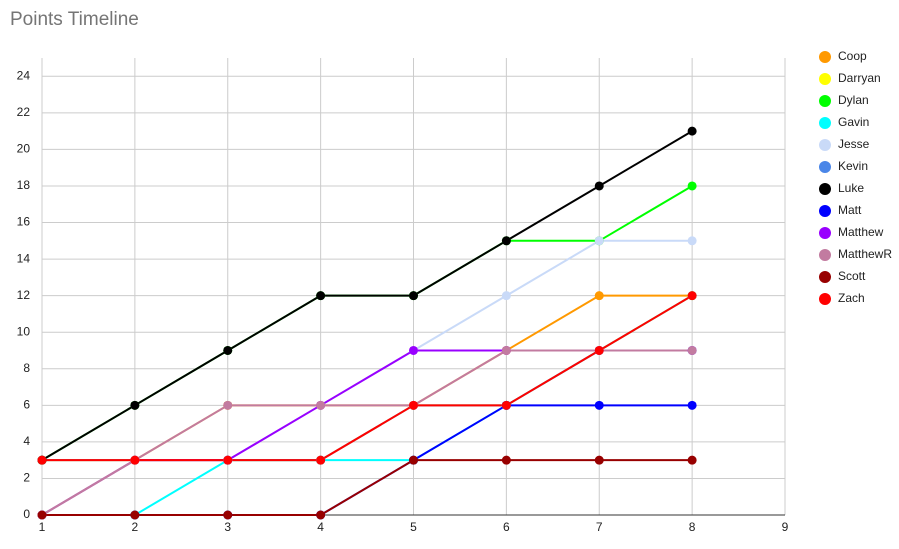 The width and height of the screenshot is (899, 549). Describe the element at coordinates (26, 368) in the screenshot. I see `y-tick-label: 8` at that location.